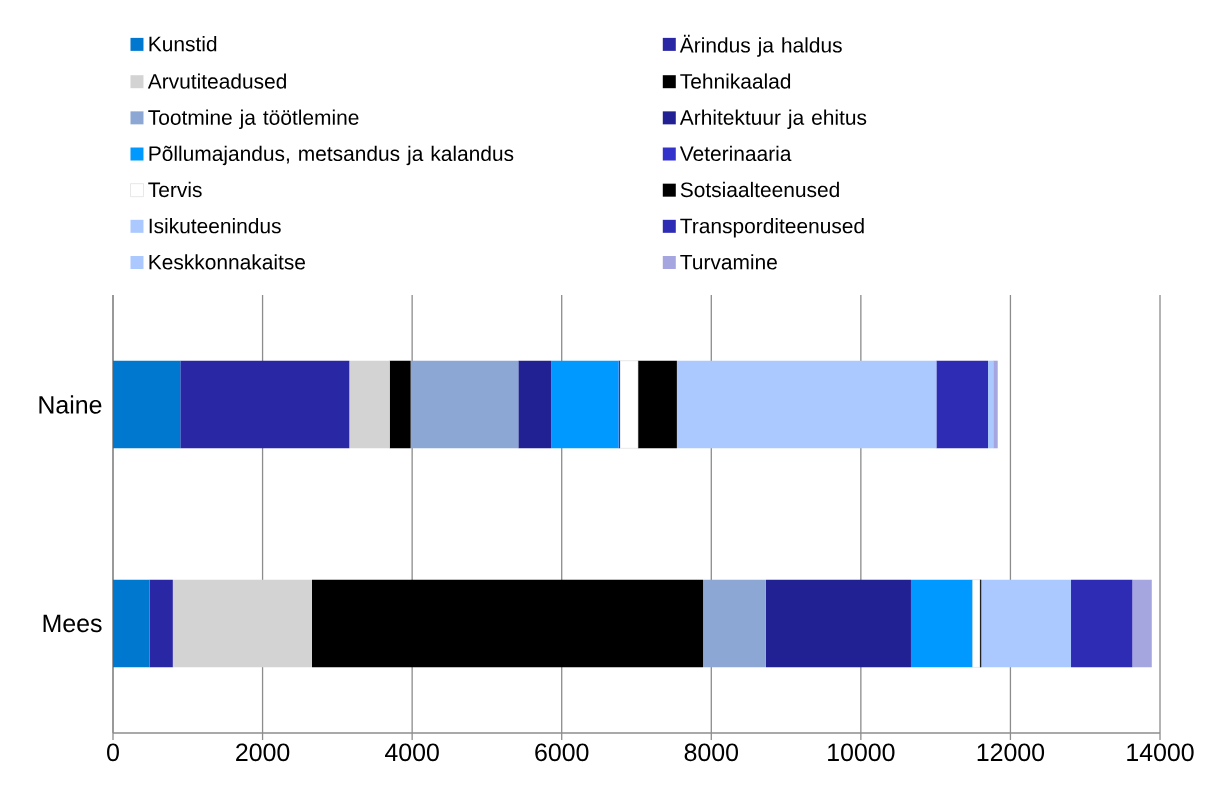  What do you see at coordinates (227, 262) in the screenshot?
I see `legend-label: Keskkonnakaitse` at bounding box center [227, 262].